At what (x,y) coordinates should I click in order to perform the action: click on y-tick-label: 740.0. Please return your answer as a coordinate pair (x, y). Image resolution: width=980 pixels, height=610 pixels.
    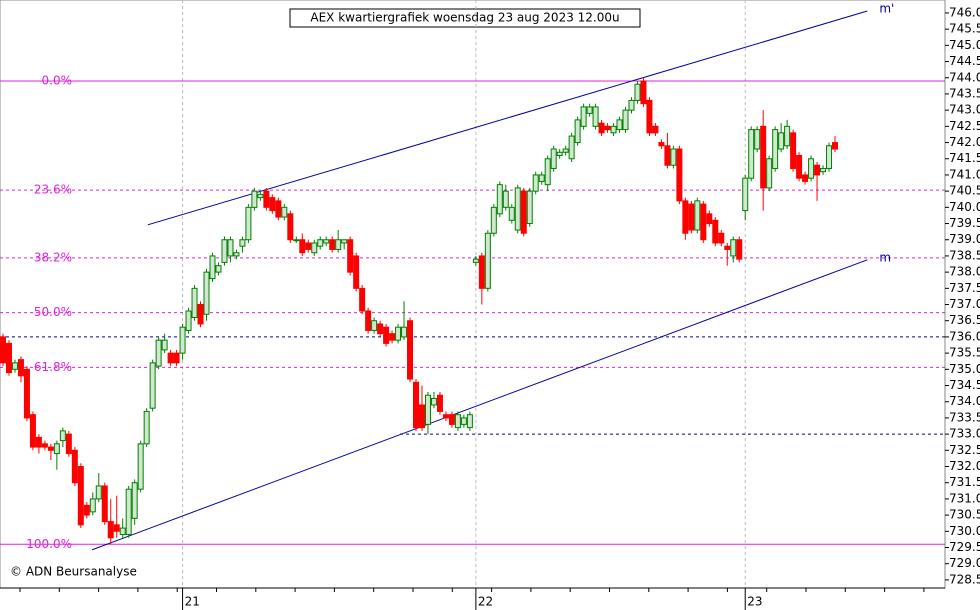
    Looking at the image, I should click on (964, 207).